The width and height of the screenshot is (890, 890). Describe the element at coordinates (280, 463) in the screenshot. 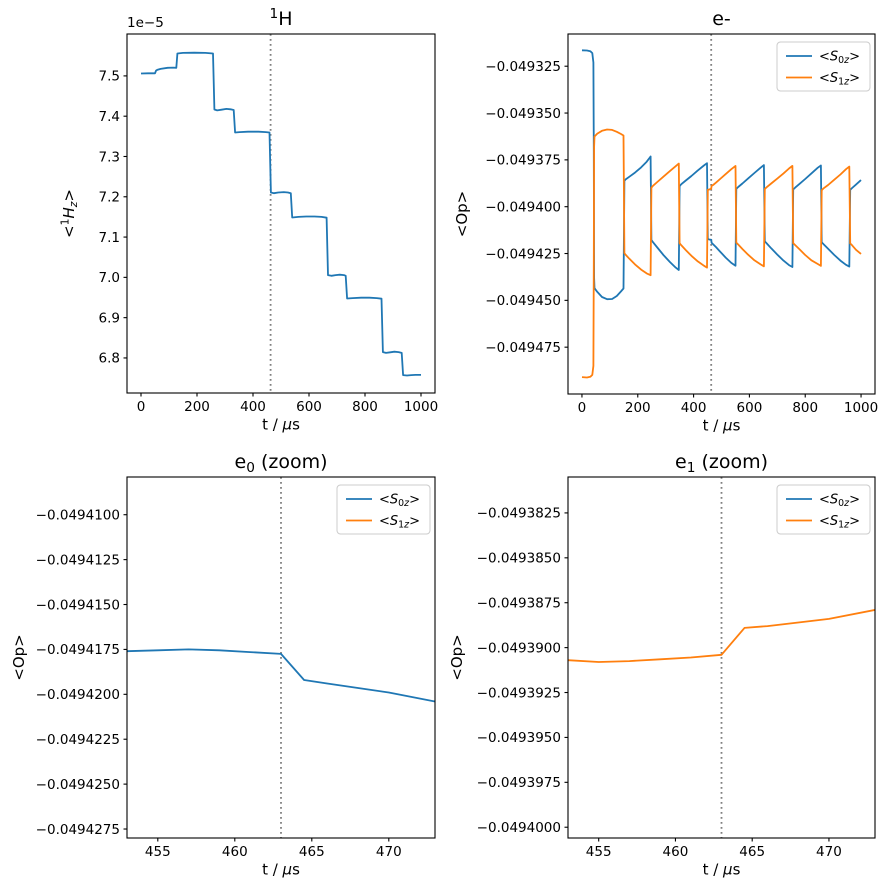

I see `subplot-title: e0 (zoom)` at that location.